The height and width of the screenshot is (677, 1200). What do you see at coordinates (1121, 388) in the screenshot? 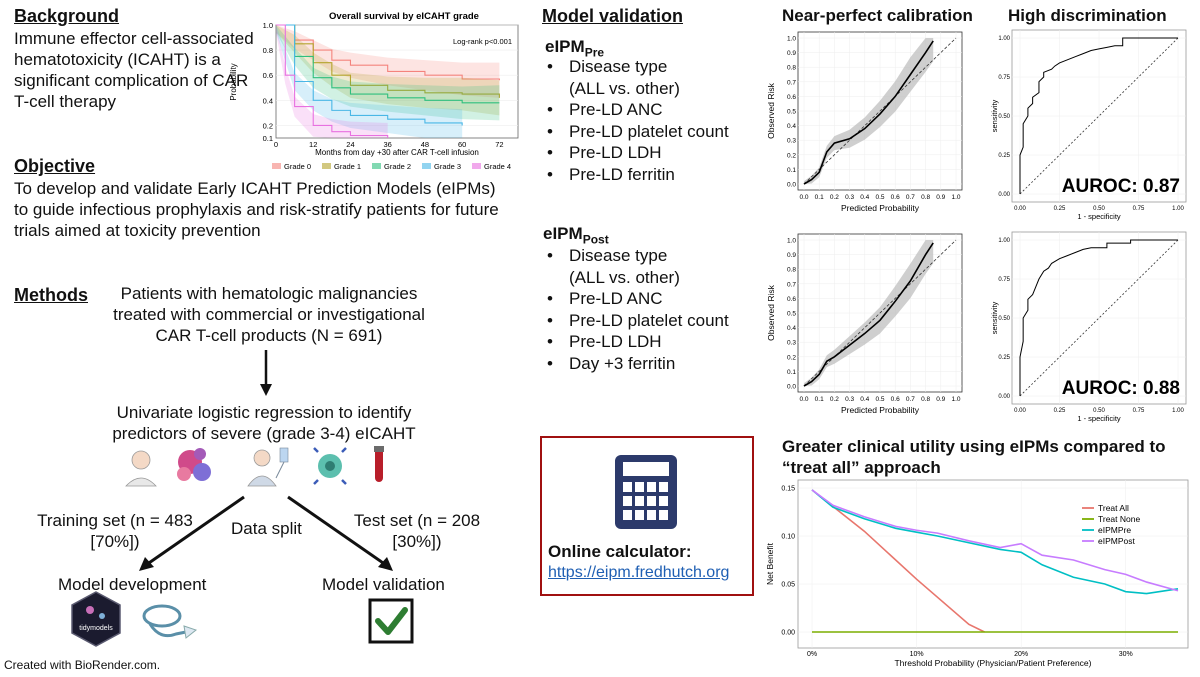
I see `auroc-label: AUROC: 0.88` at bounding box center [1121, 388].